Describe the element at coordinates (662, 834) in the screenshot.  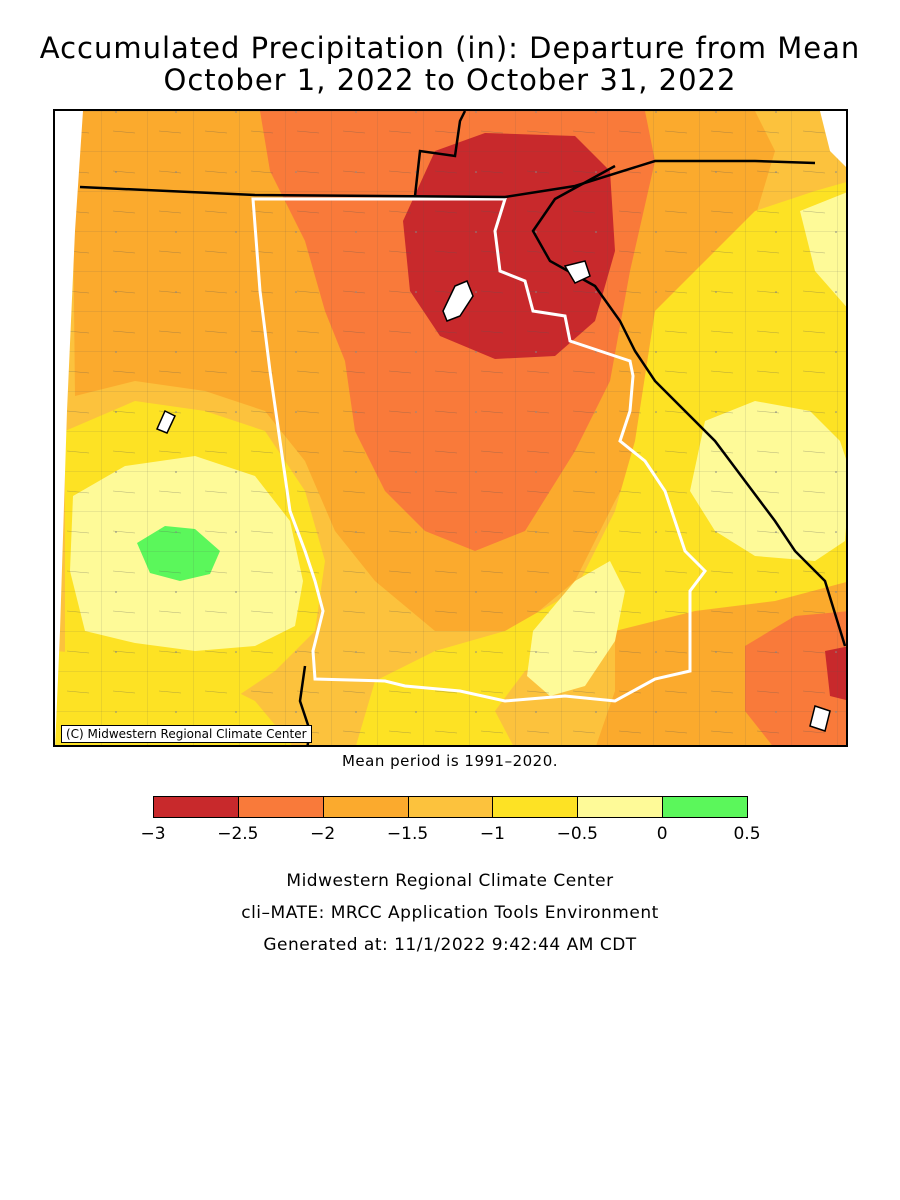
I see `legend-tick-label: 0` at that location.